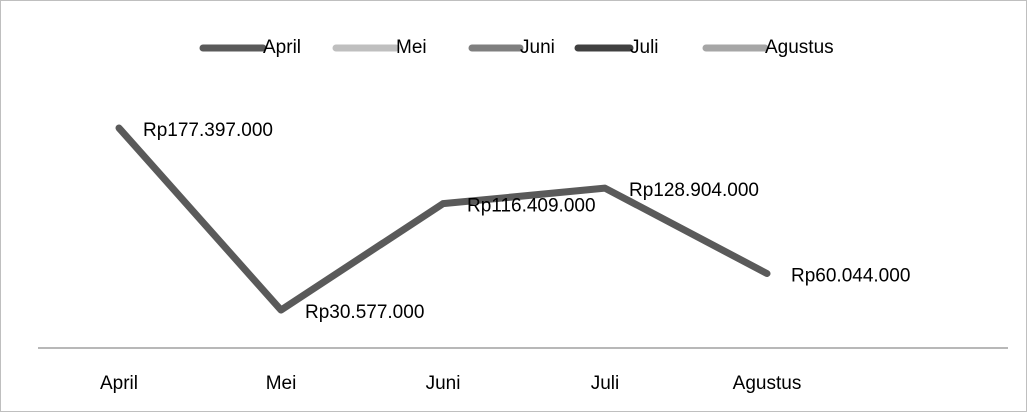 The width and height of the screenshot is (1028, 412). Describe the element at coordinates (531, 206) in the screenshot. I see `data-label: Rp116.409.000` at that location.